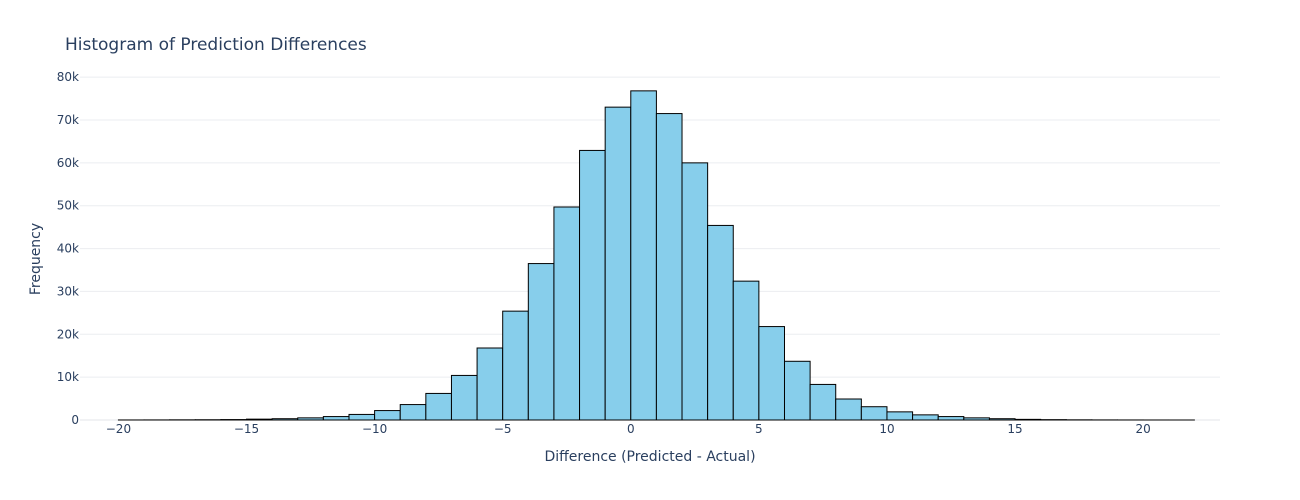 The width and height of the screenshot is (1300, 500). Describe the element at coordinates (374, 429) in the screenshot. I see `x-tick-label: −10` at that location.